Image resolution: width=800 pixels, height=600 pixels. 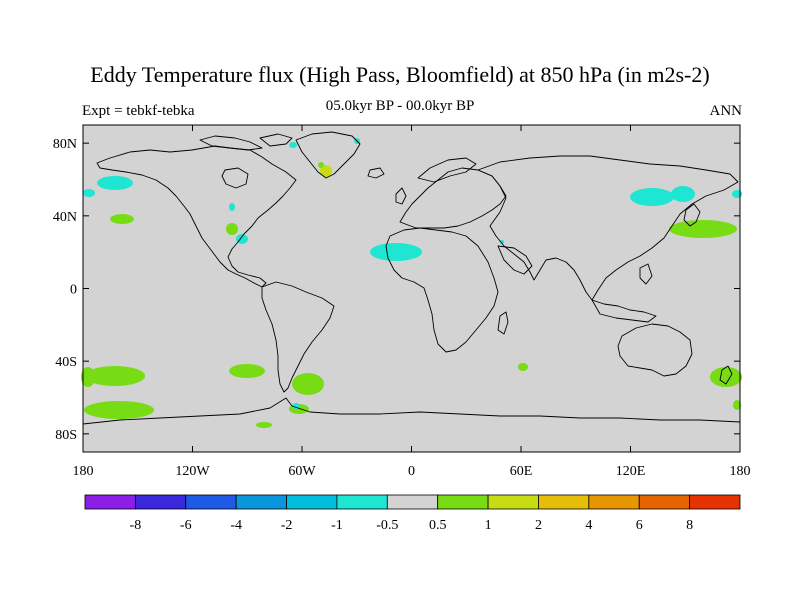 What do you see at coordinates (232, 207) in the screenshot?
I see `anomaly-cyan-atlantic-small` at bounding box center [232, 207].